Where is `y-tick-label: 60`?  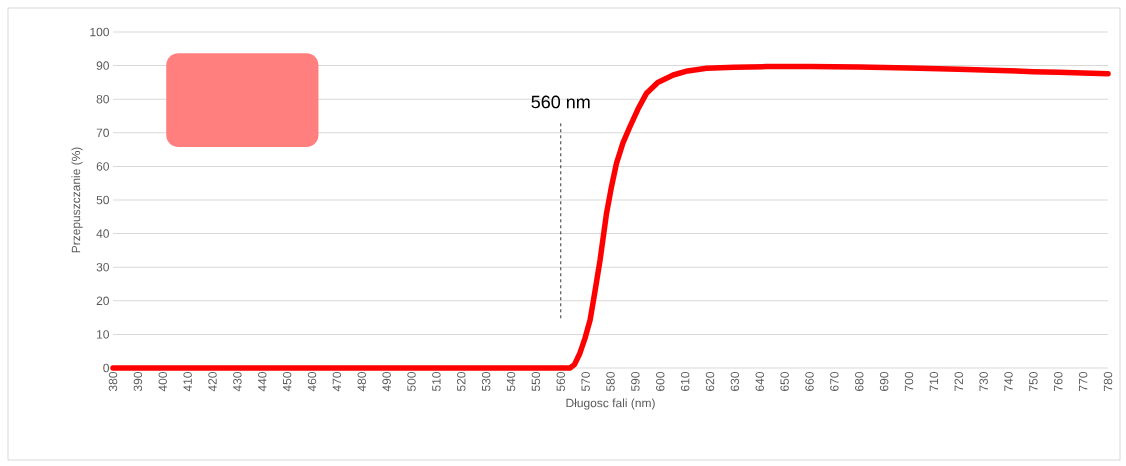 y-tick-label: 60 is located at coordinates (103, 166).